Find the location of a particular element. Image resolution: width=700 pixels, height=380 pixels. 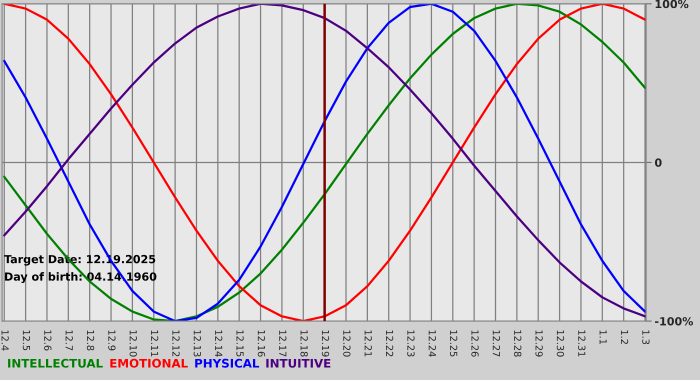

x-tick-label: 12.19 is located at coordinates (326, 343).